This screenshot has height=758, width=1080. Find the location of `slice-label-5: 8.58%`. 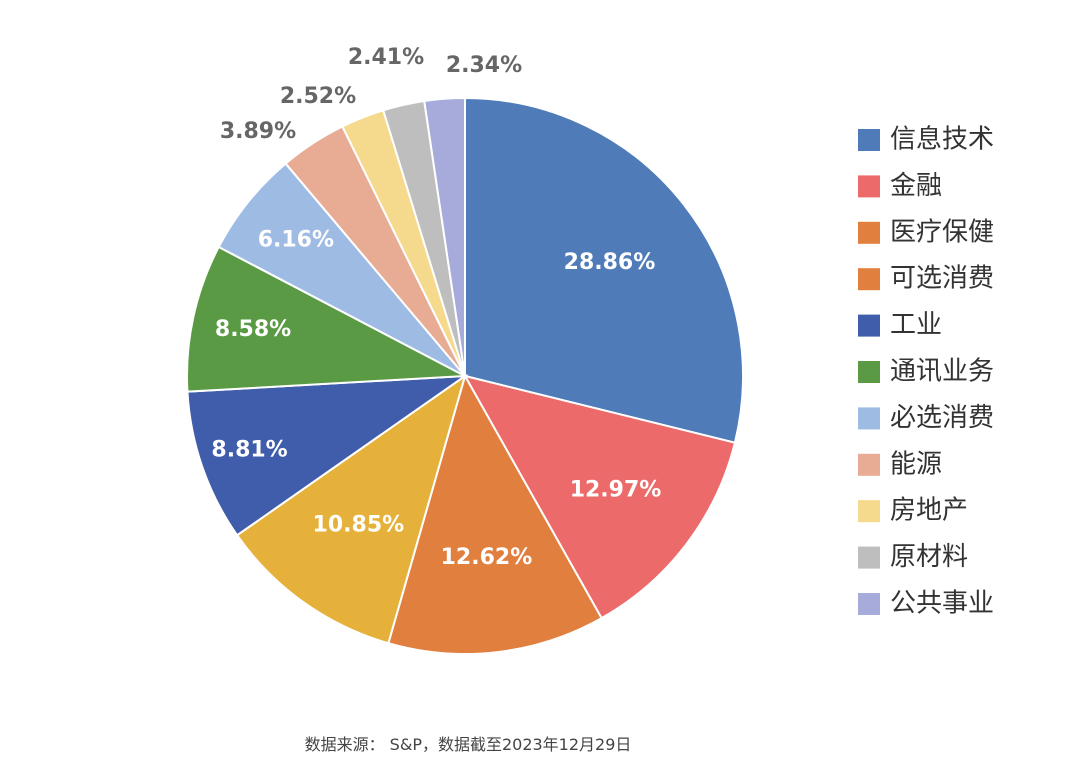

slice-label-5: 8.58% is located at coordinates (253, 329).